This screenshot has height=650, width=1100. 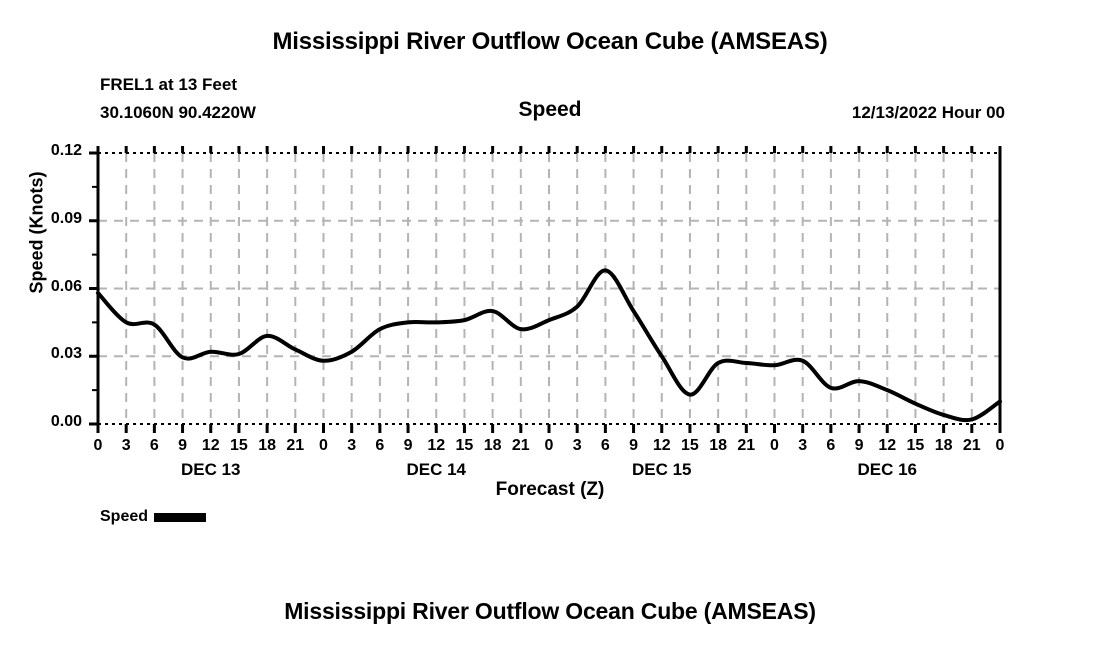 I want to click on y-tick-label: 0.03, so click(x=66, y=354).